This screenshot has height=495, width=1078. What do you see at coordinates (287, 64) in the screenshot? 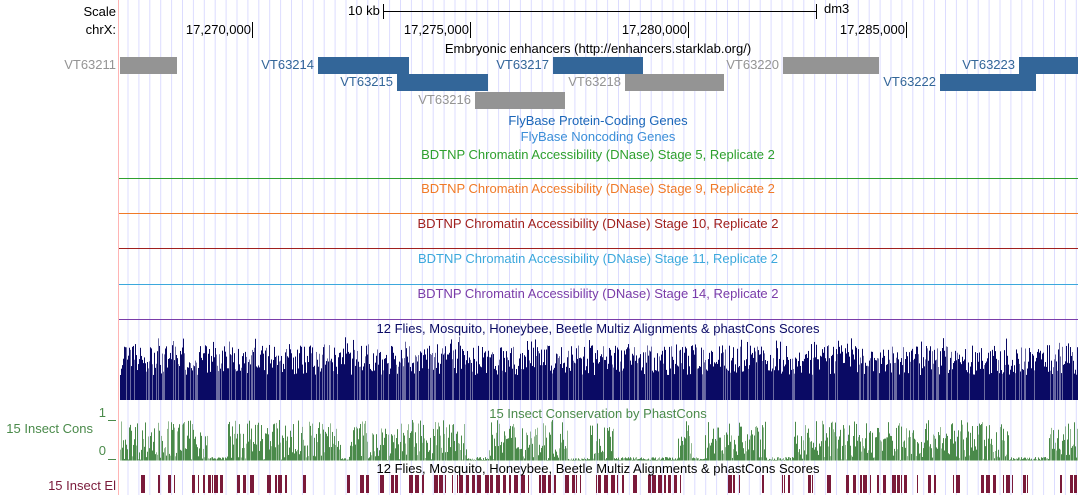
I see `enhancer-label: VT63214` at bounding box center [287, 64].